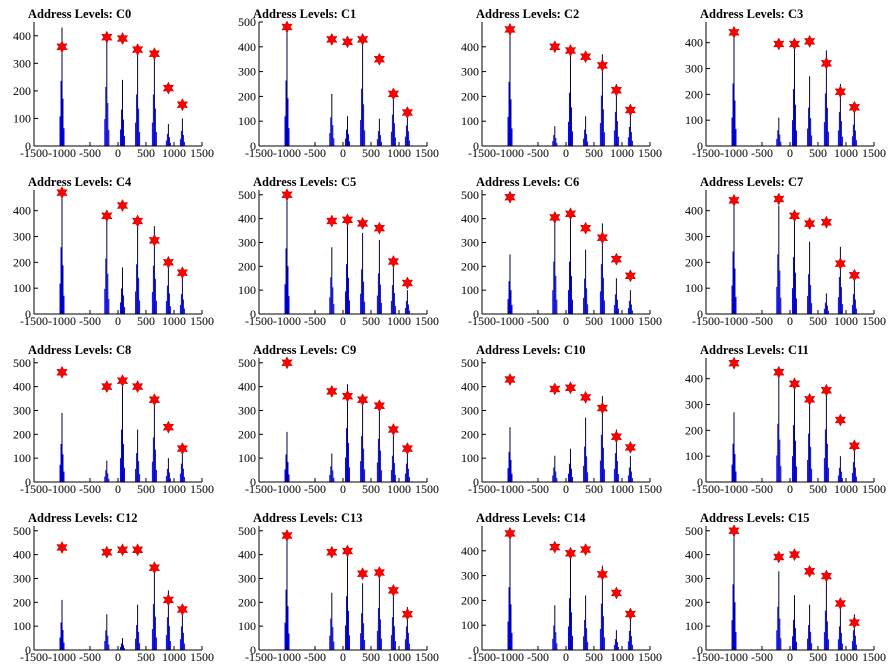 The width and height of the screenshot is (896, 672). Describe the element at coordinates (751, 182) in the screenshot. I see `chart-title: Address Levels: C7` at that location.